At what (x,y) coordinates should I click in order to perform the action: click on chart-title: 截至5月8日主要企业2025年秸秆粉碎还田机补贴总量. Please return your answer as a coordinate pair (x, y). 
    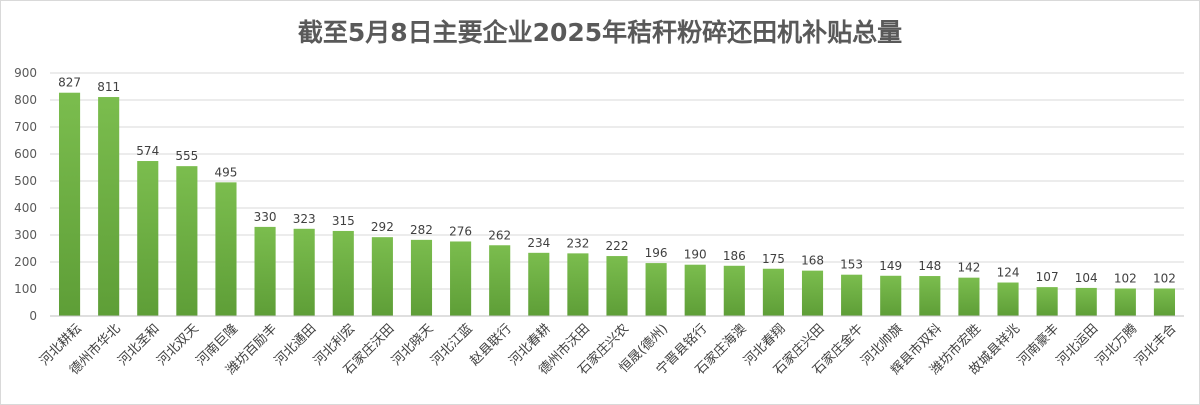
    Looking at the image, I should click on (600, 32).